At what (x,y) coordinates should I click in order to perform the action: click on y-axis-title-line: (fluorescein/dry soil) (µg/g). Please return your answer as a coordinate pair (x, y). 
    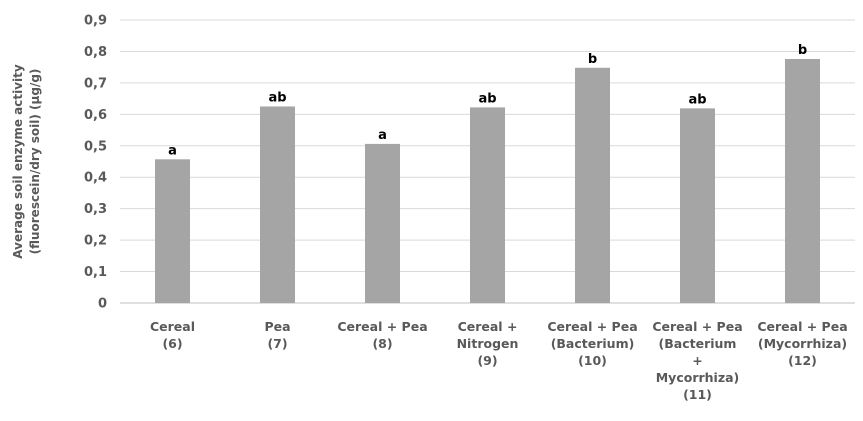
    Looking at the image, I should click on (35, 162).